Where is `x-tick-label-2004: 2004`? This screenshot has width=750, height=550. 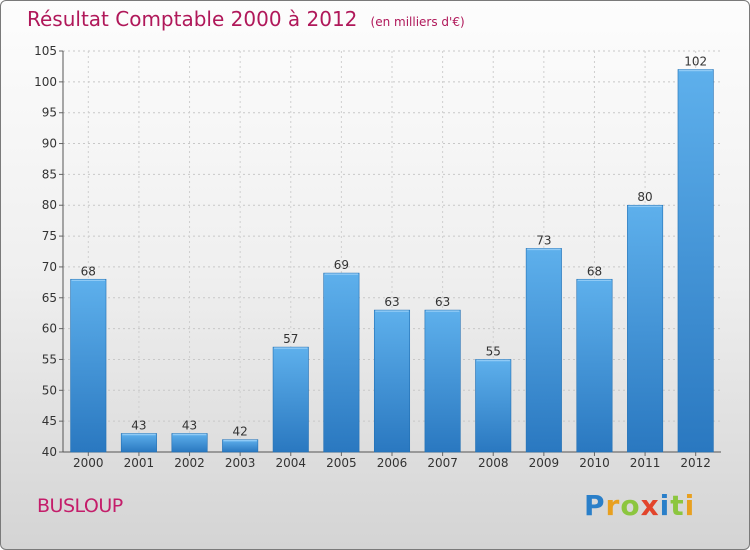
x-tick-label-2004: 2004 is located at coordinates (290, 463).